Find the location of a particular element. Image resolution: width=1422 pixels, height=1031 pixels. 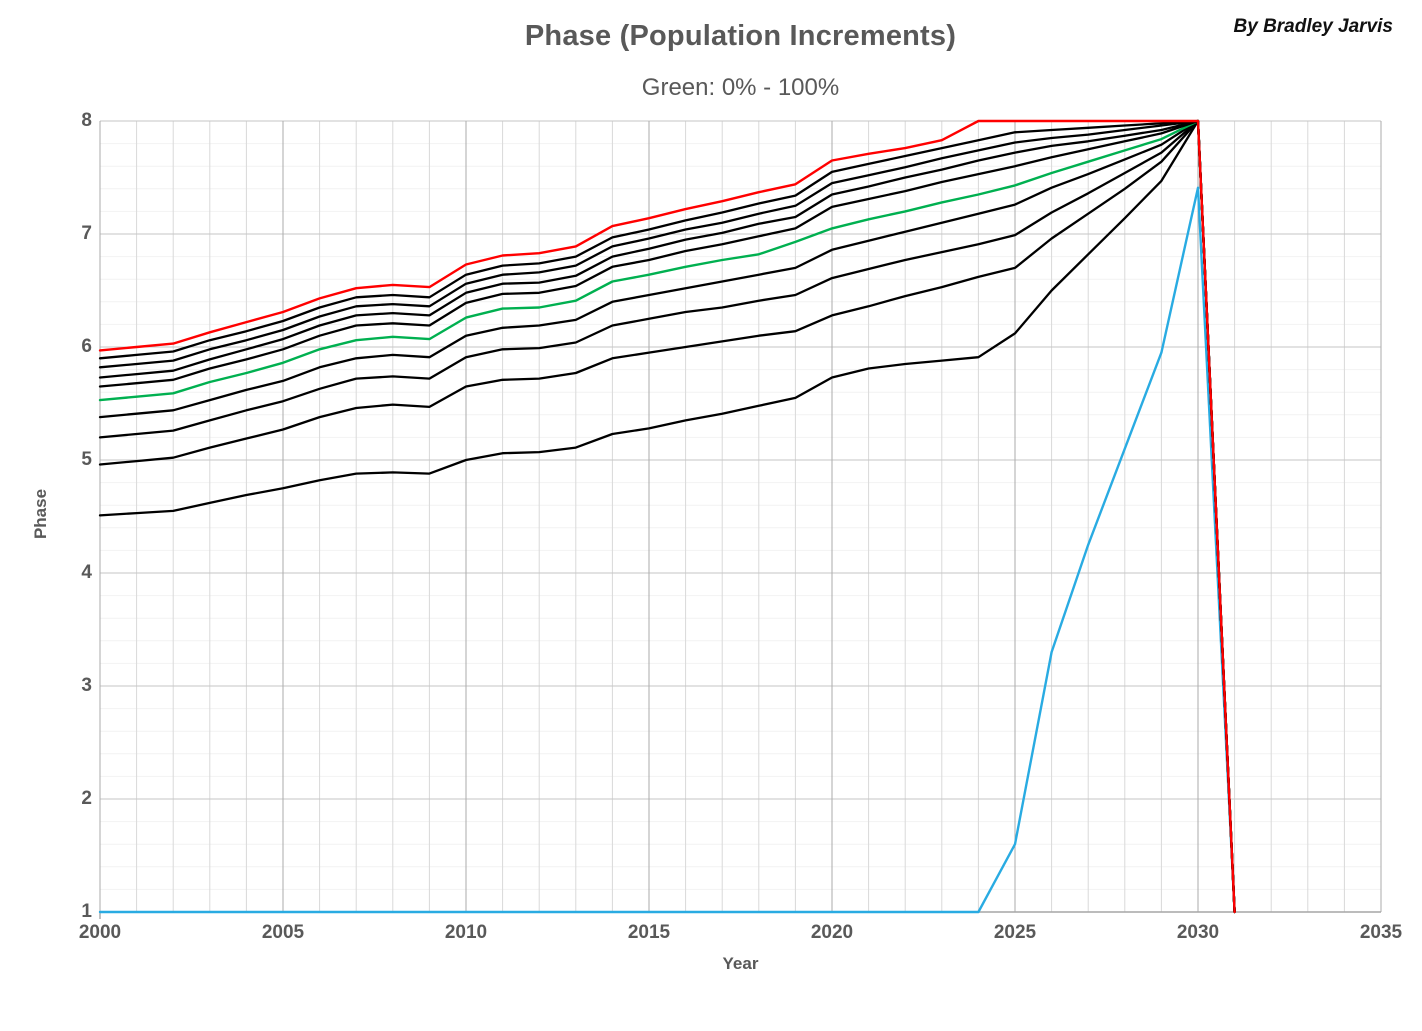

x-tick-label-2000: 2000 is located at coordinates (100, 932).